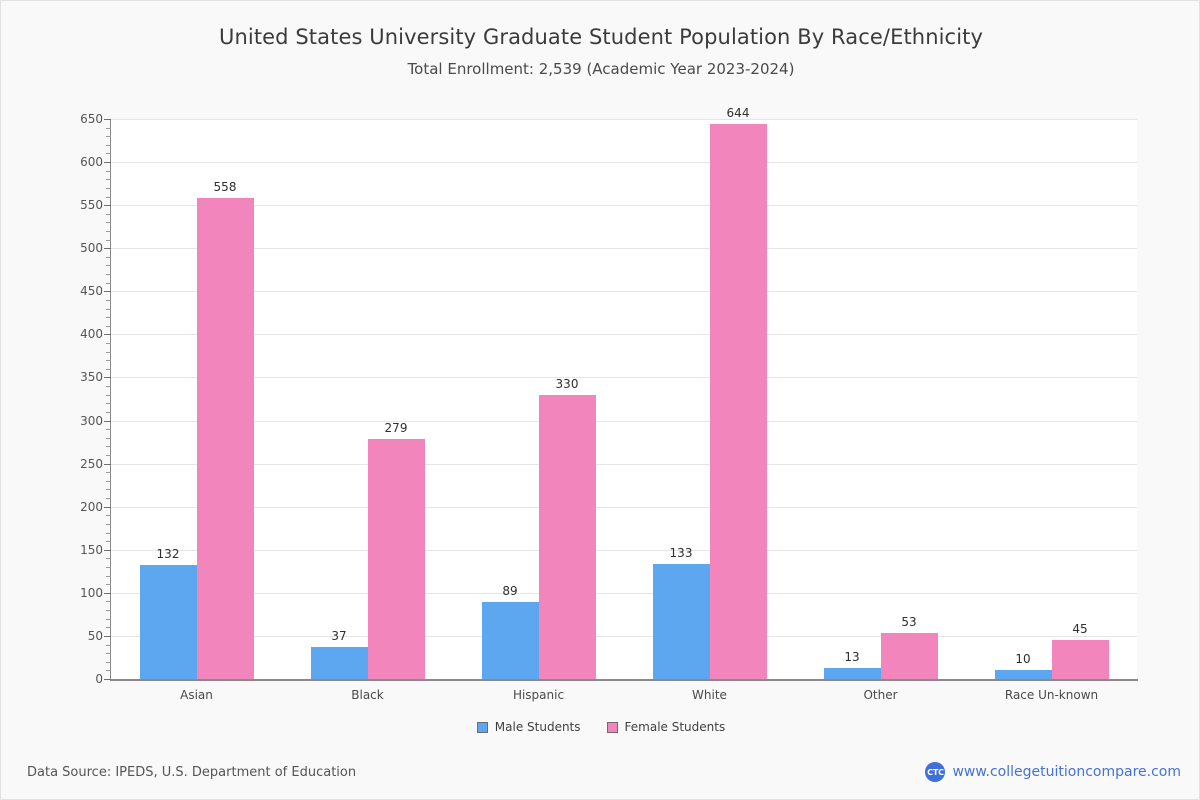 The width and height of the screenshot is (1200, 800). What do you see at coordinates (1023, 659) in the screenshot?
I see `bar-value-label: 10` at bounding box center [1023, 659].